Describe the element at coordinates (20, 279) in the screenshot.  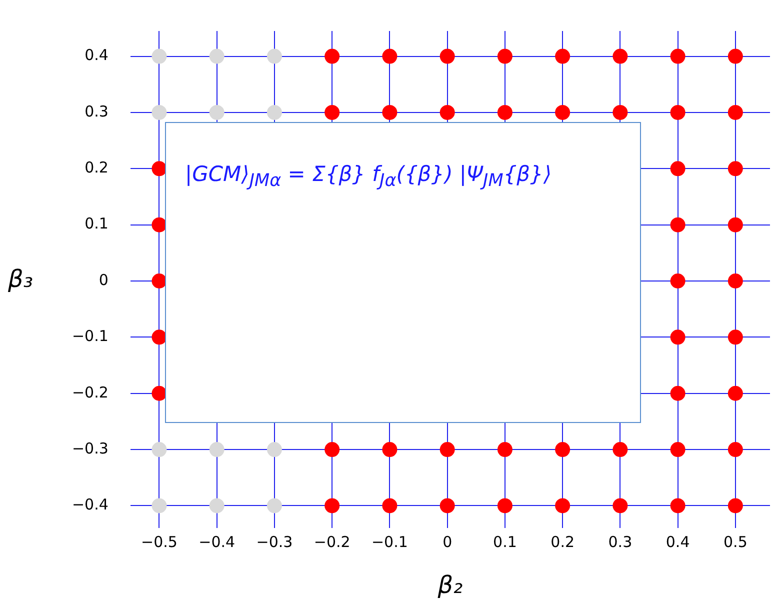
I see `y-axis-title: β₃` at that location.